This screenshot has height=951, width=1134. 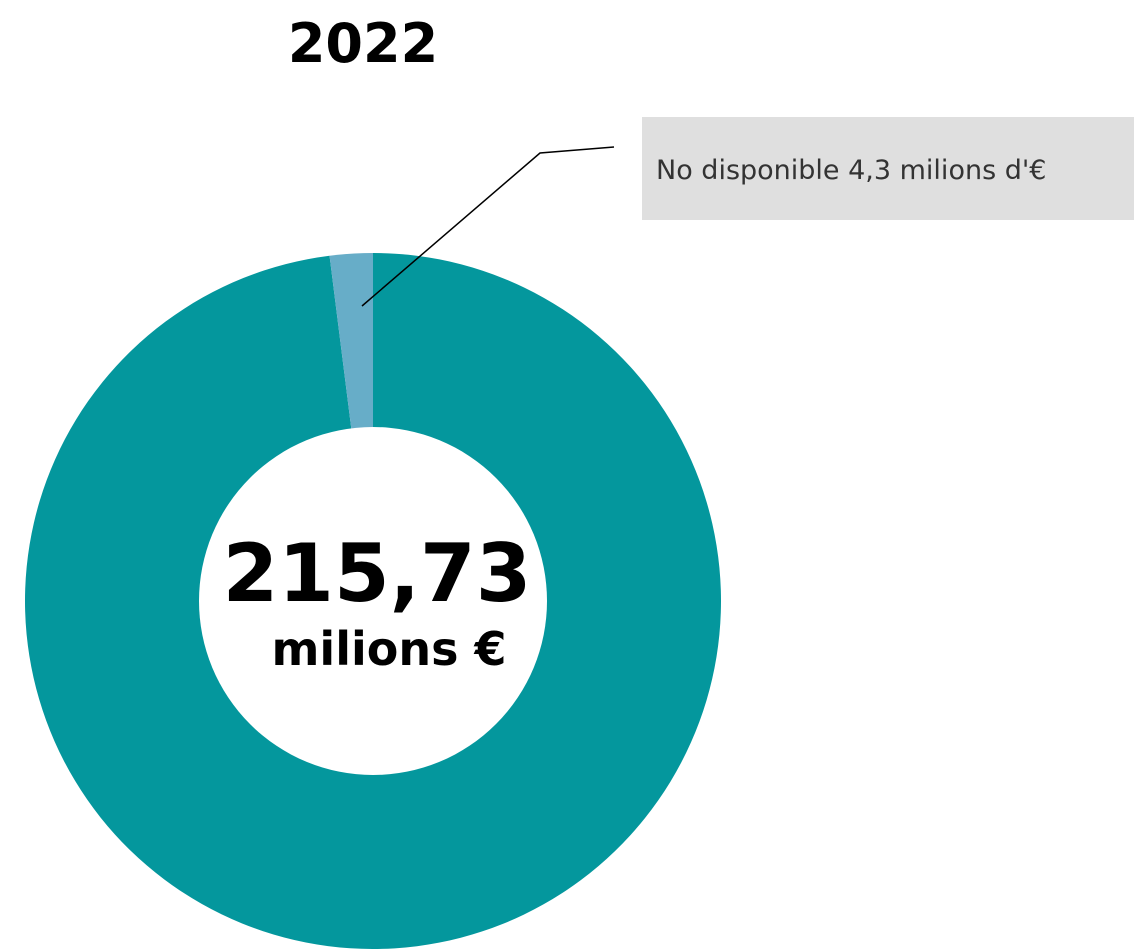 I want to click on donut-hole, so click(x=373, y=601).